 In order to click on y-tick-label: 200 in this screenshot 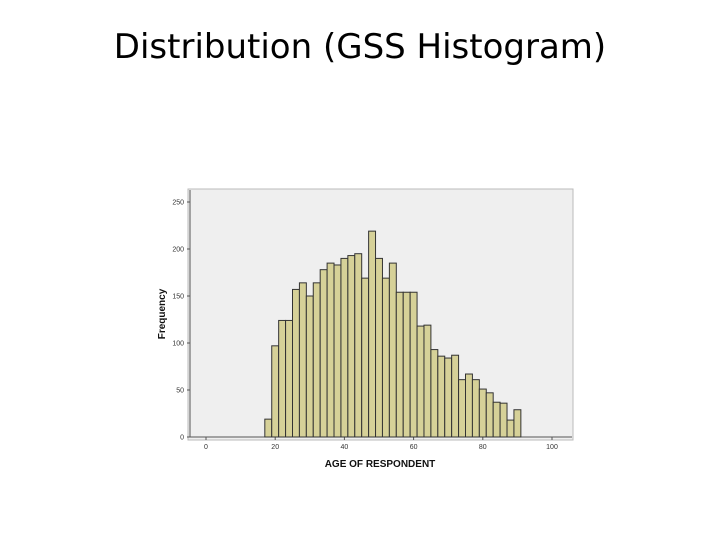, I will do `click(178, 250)`.